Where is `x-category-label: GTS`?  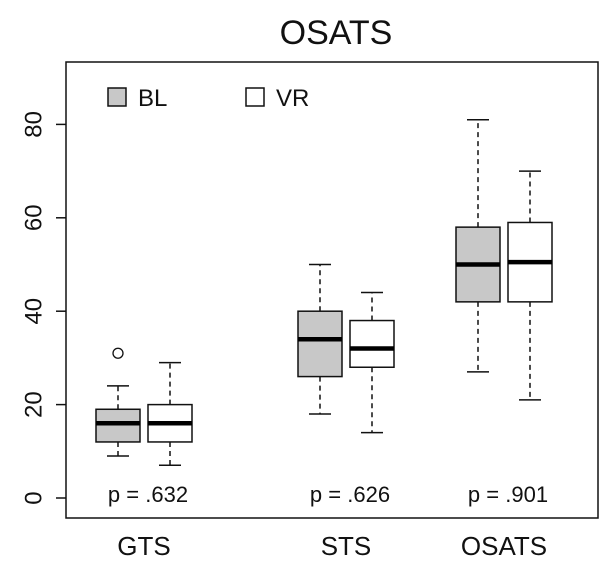 x-category-label: GTS is located at coordinates (143, 546).